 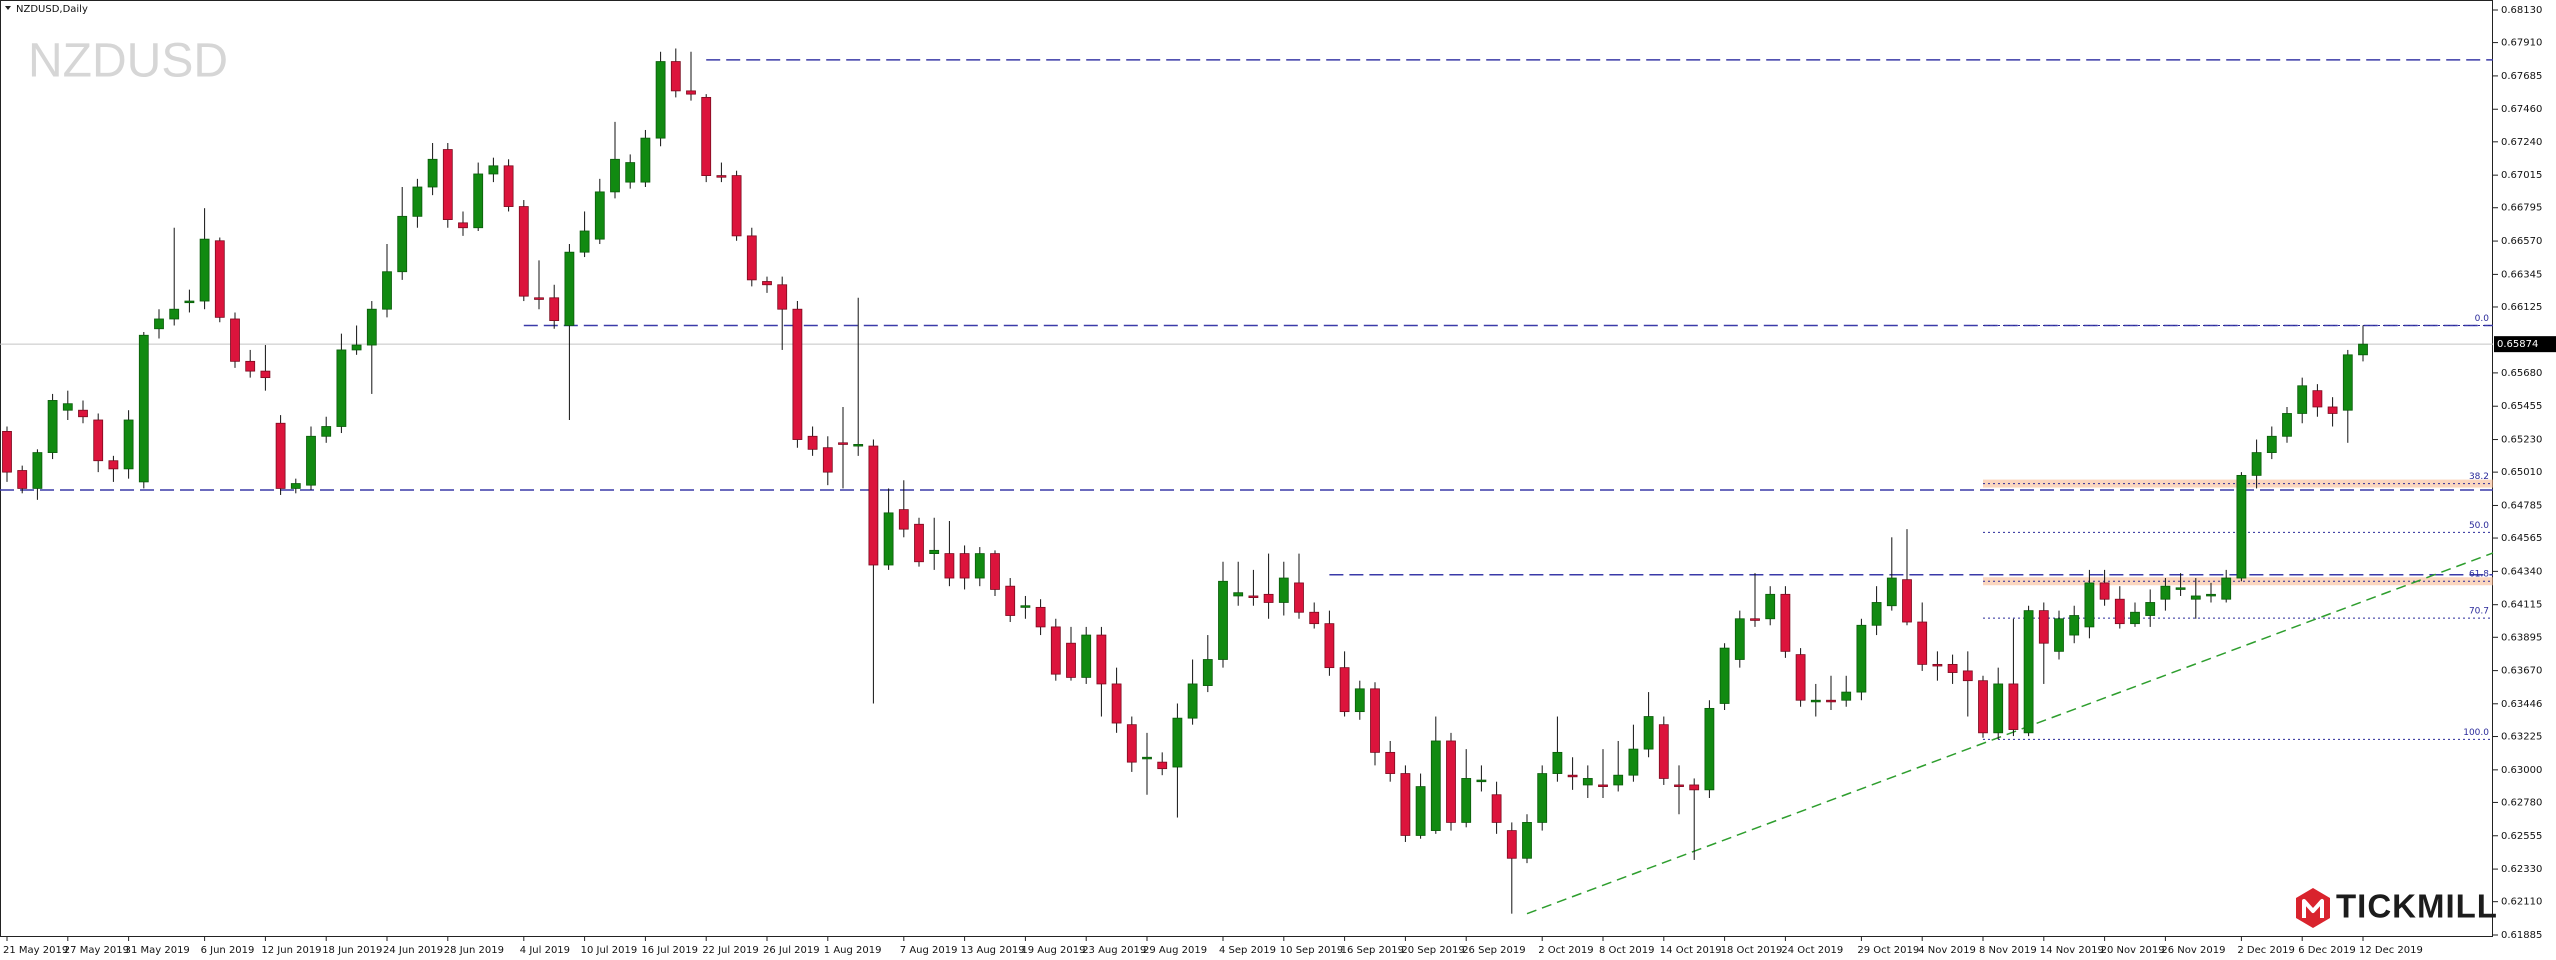 I want to click on logo-text: TICKMILL, so click(x=2417, y=906).